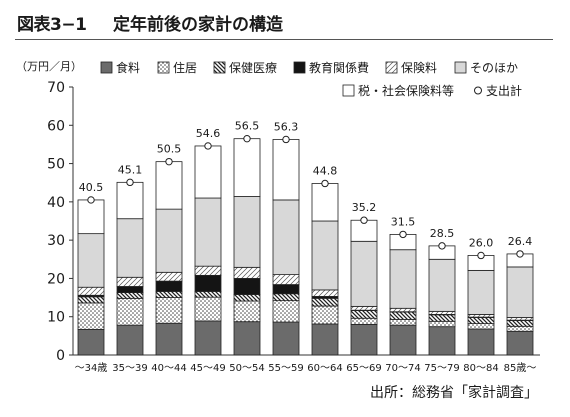 Image resolution: width=570 pixels, height=417 pixels. What do you see at coordinates (285, 368) in the screenshot?
I see `x-tick-label: 55〜59` at bounding box center [285, 368].